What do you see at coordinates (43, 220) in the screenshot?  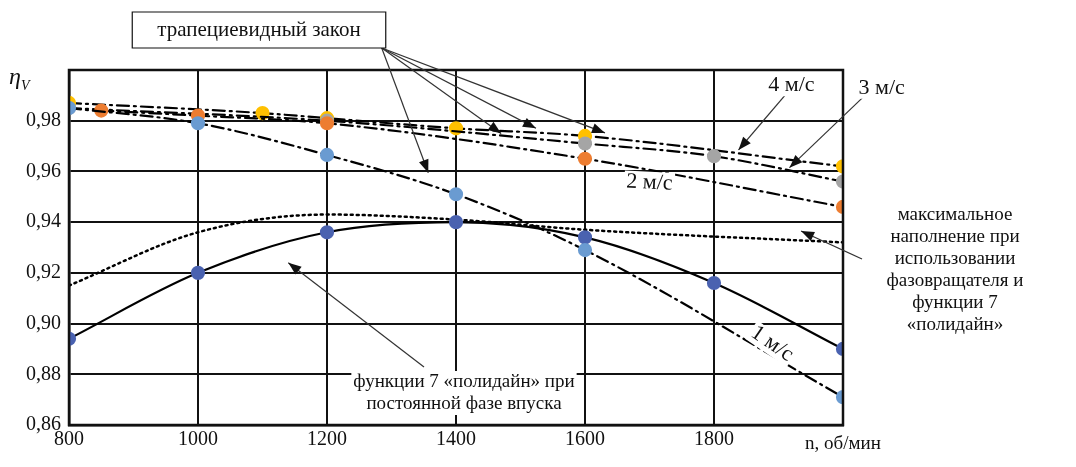 I see `y-tick-label: 0,94` at bounding box center [43, 220].